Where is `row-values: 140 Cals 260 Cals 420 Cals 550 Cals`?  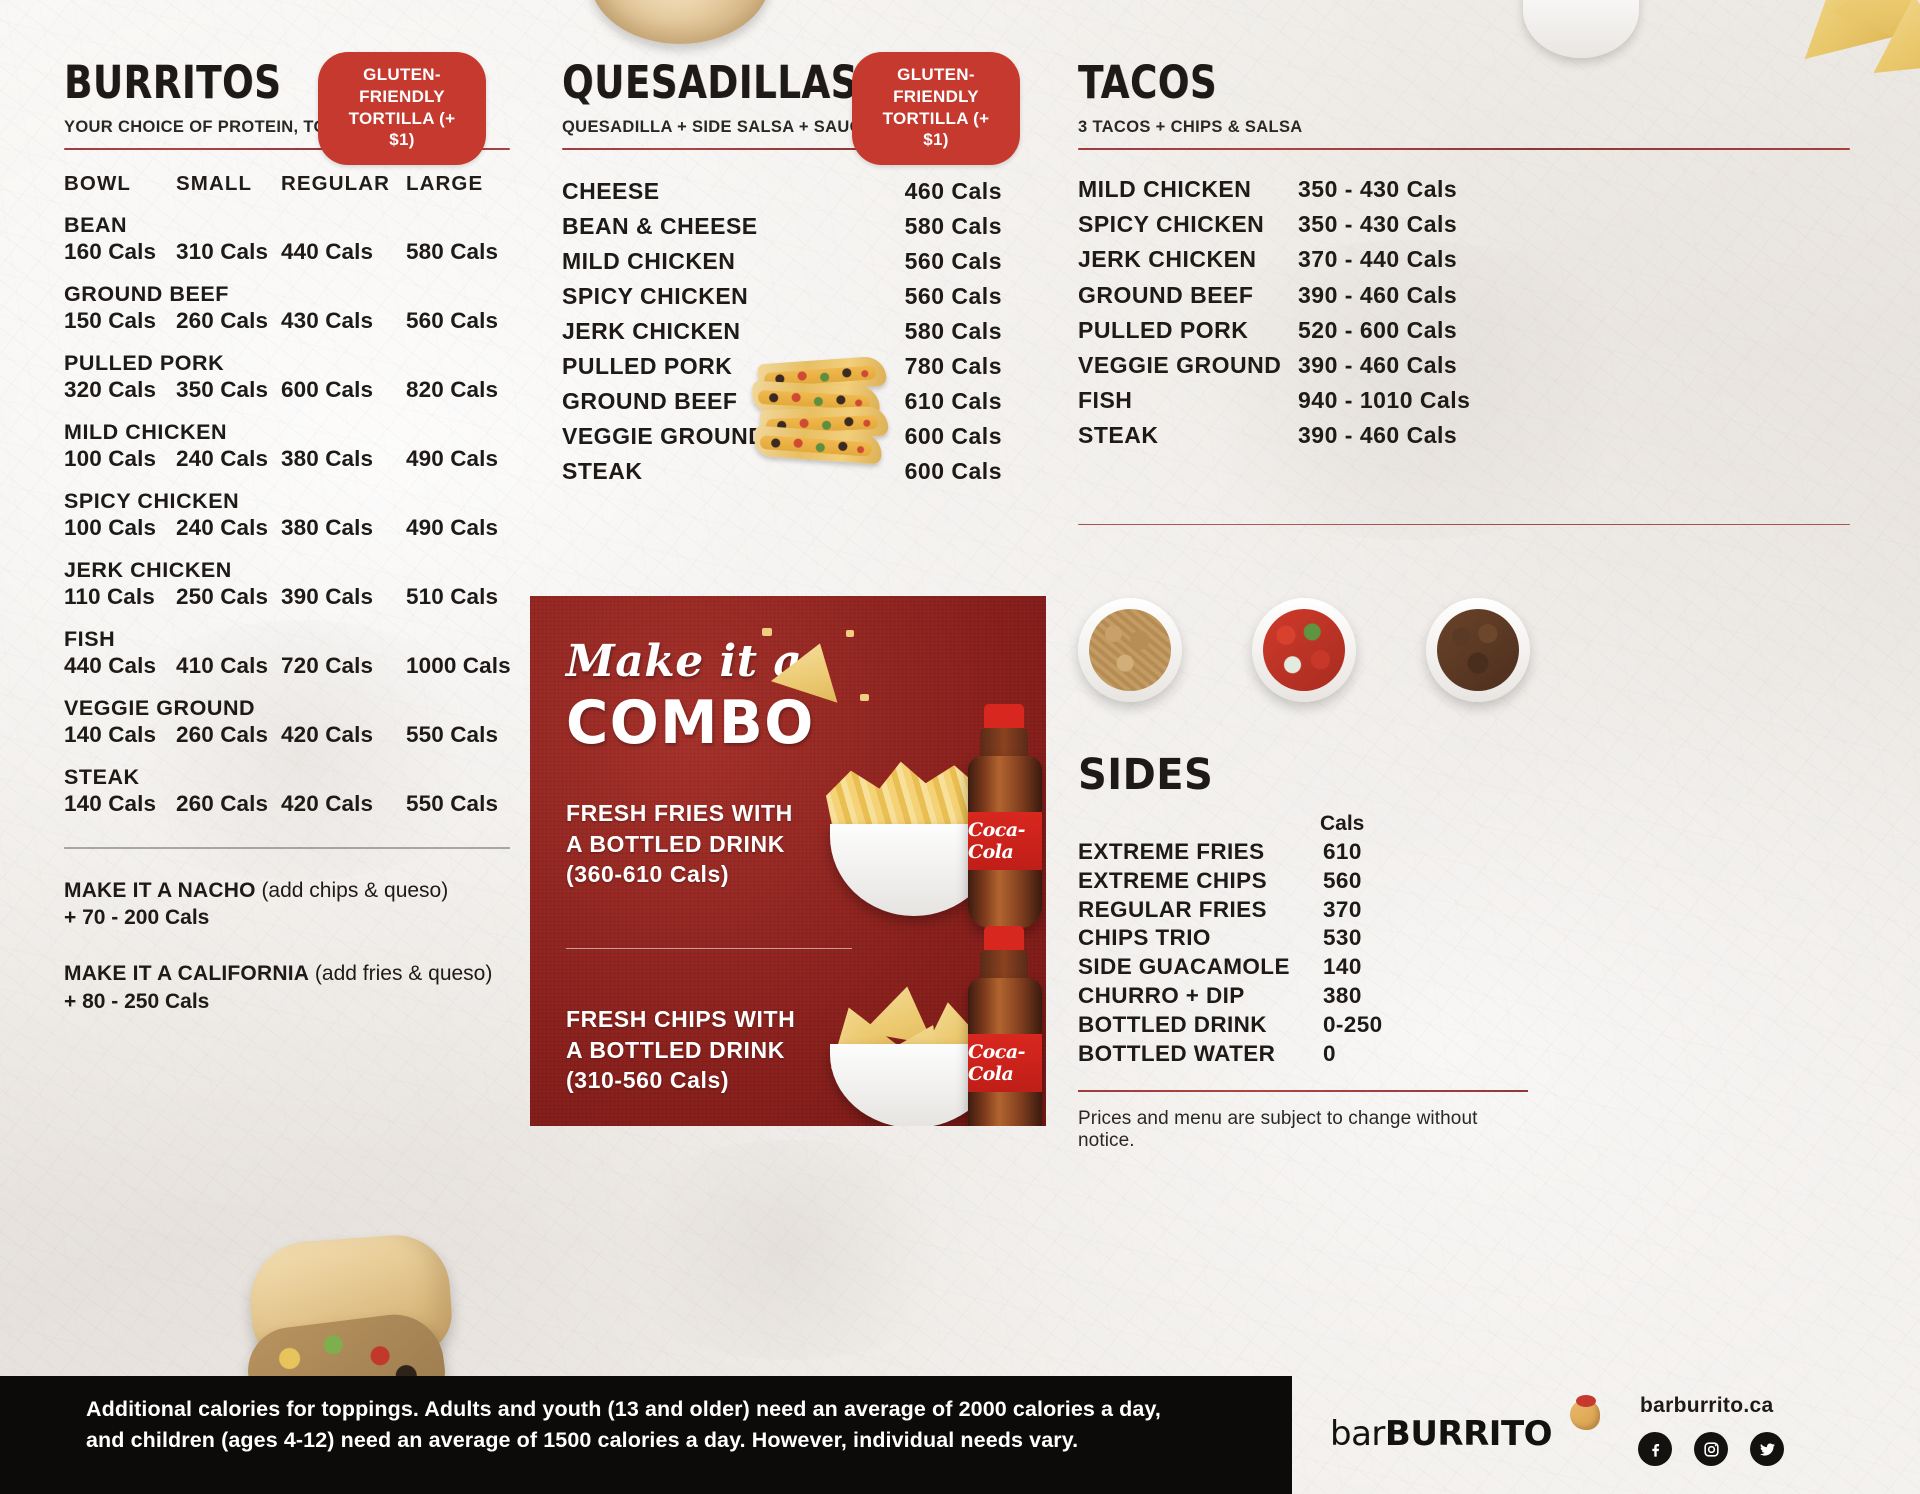 row-values: 140 Cals 260 Cals 420 Cals 550 Cals is located at coordinates (287, 804).